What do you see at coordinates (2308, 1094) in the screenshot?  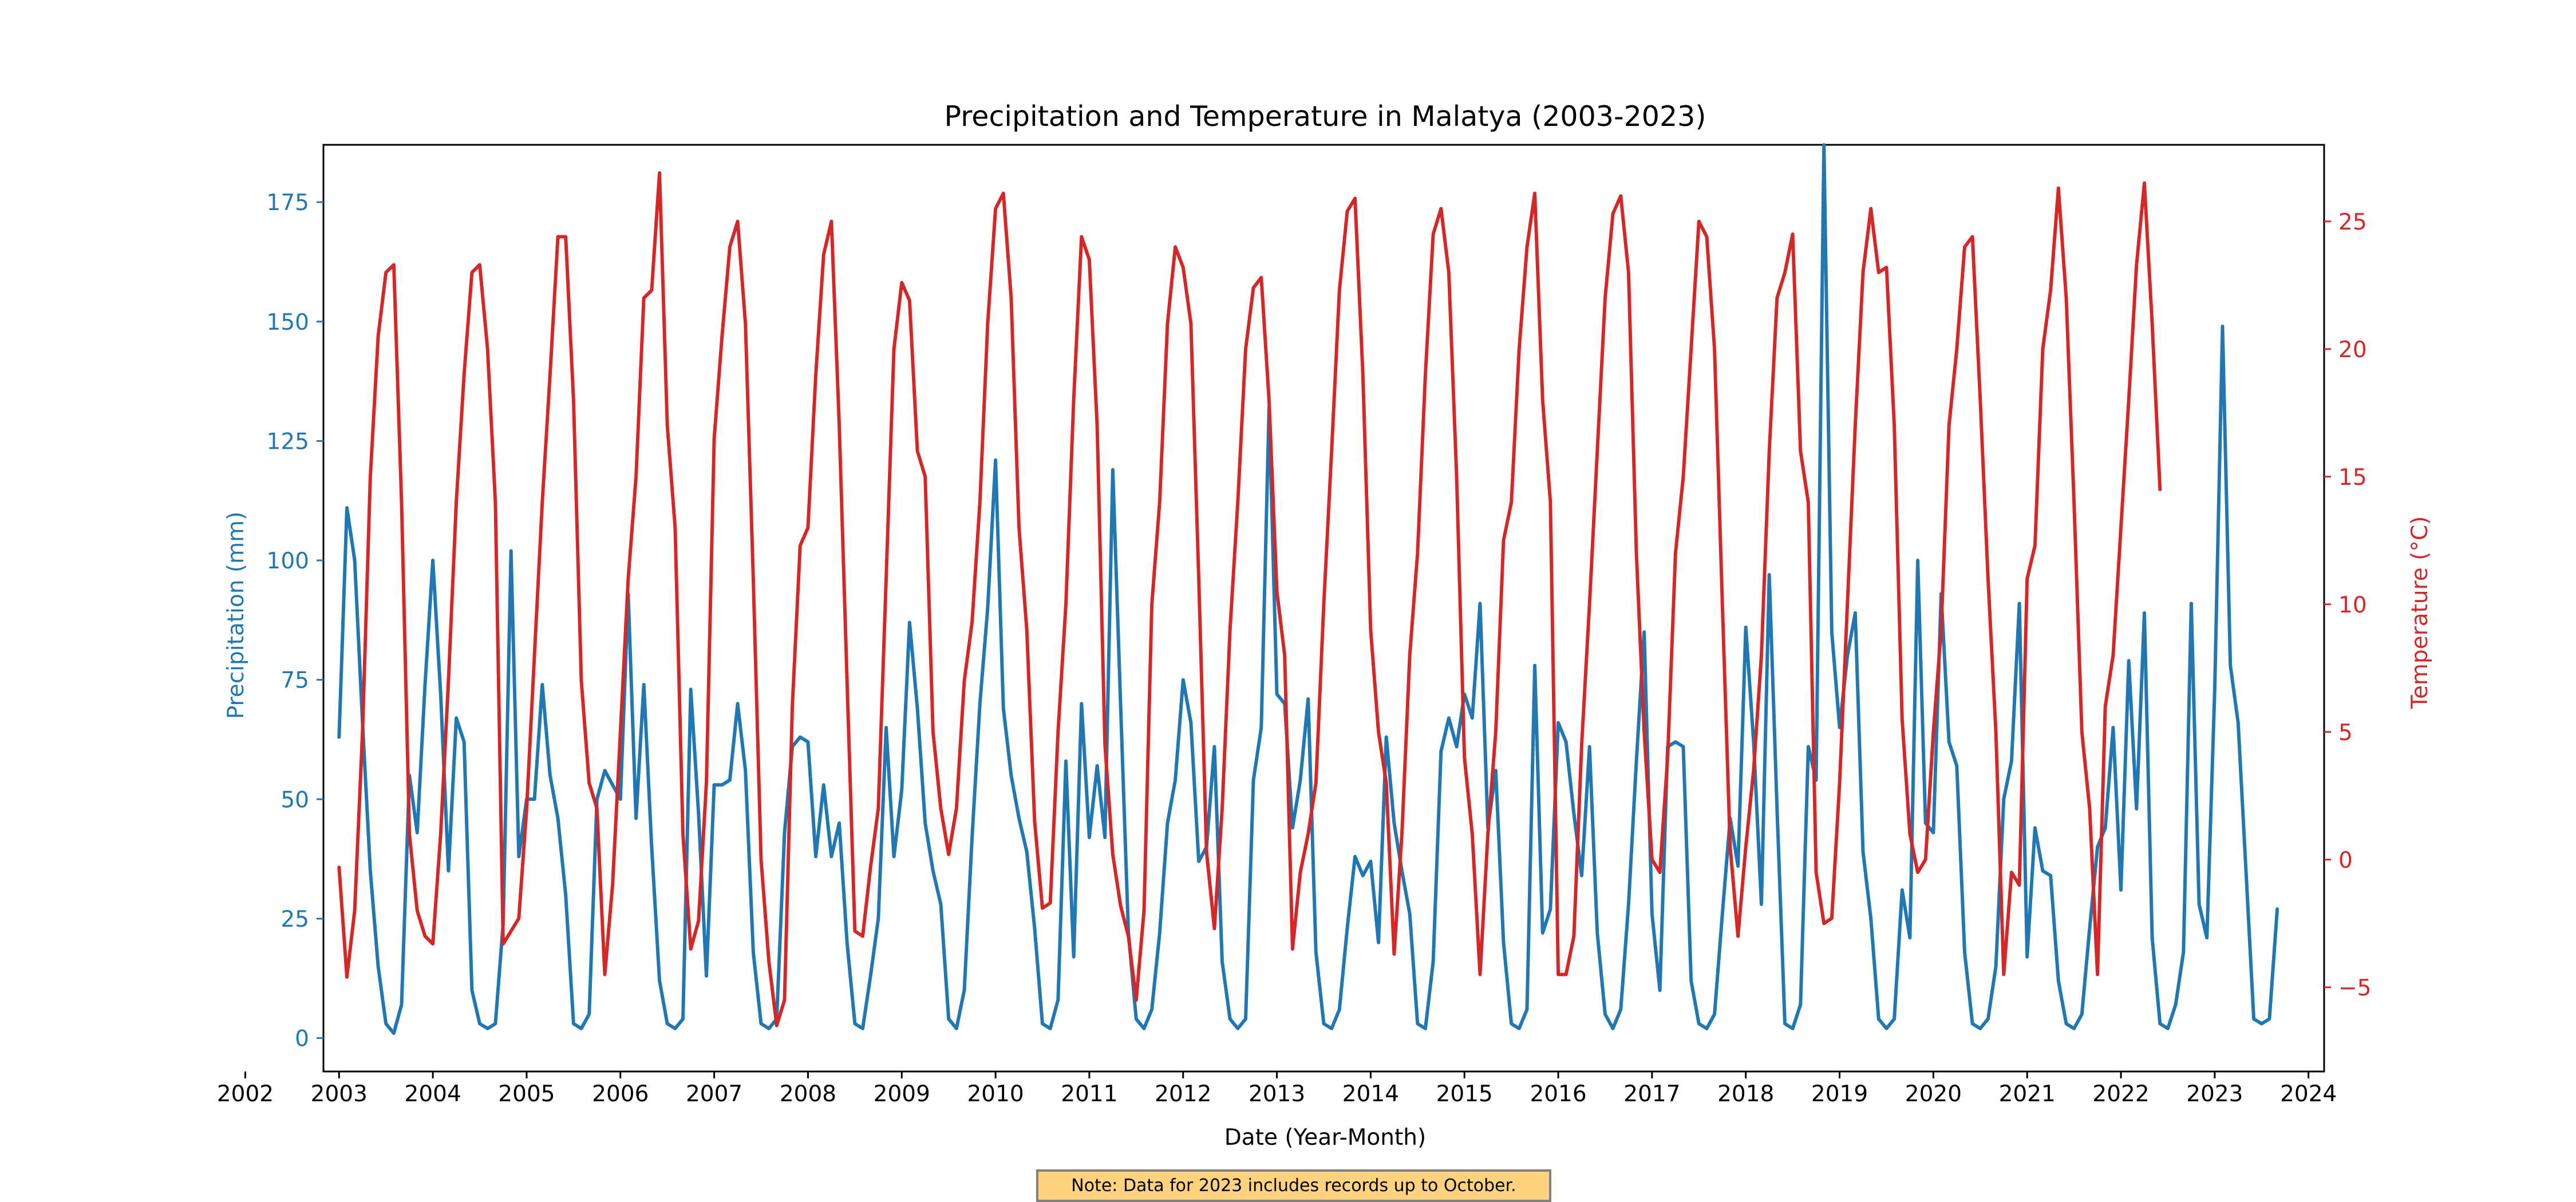 I see `x-tick-label: 2024` at bounding box center [2308, 1094].